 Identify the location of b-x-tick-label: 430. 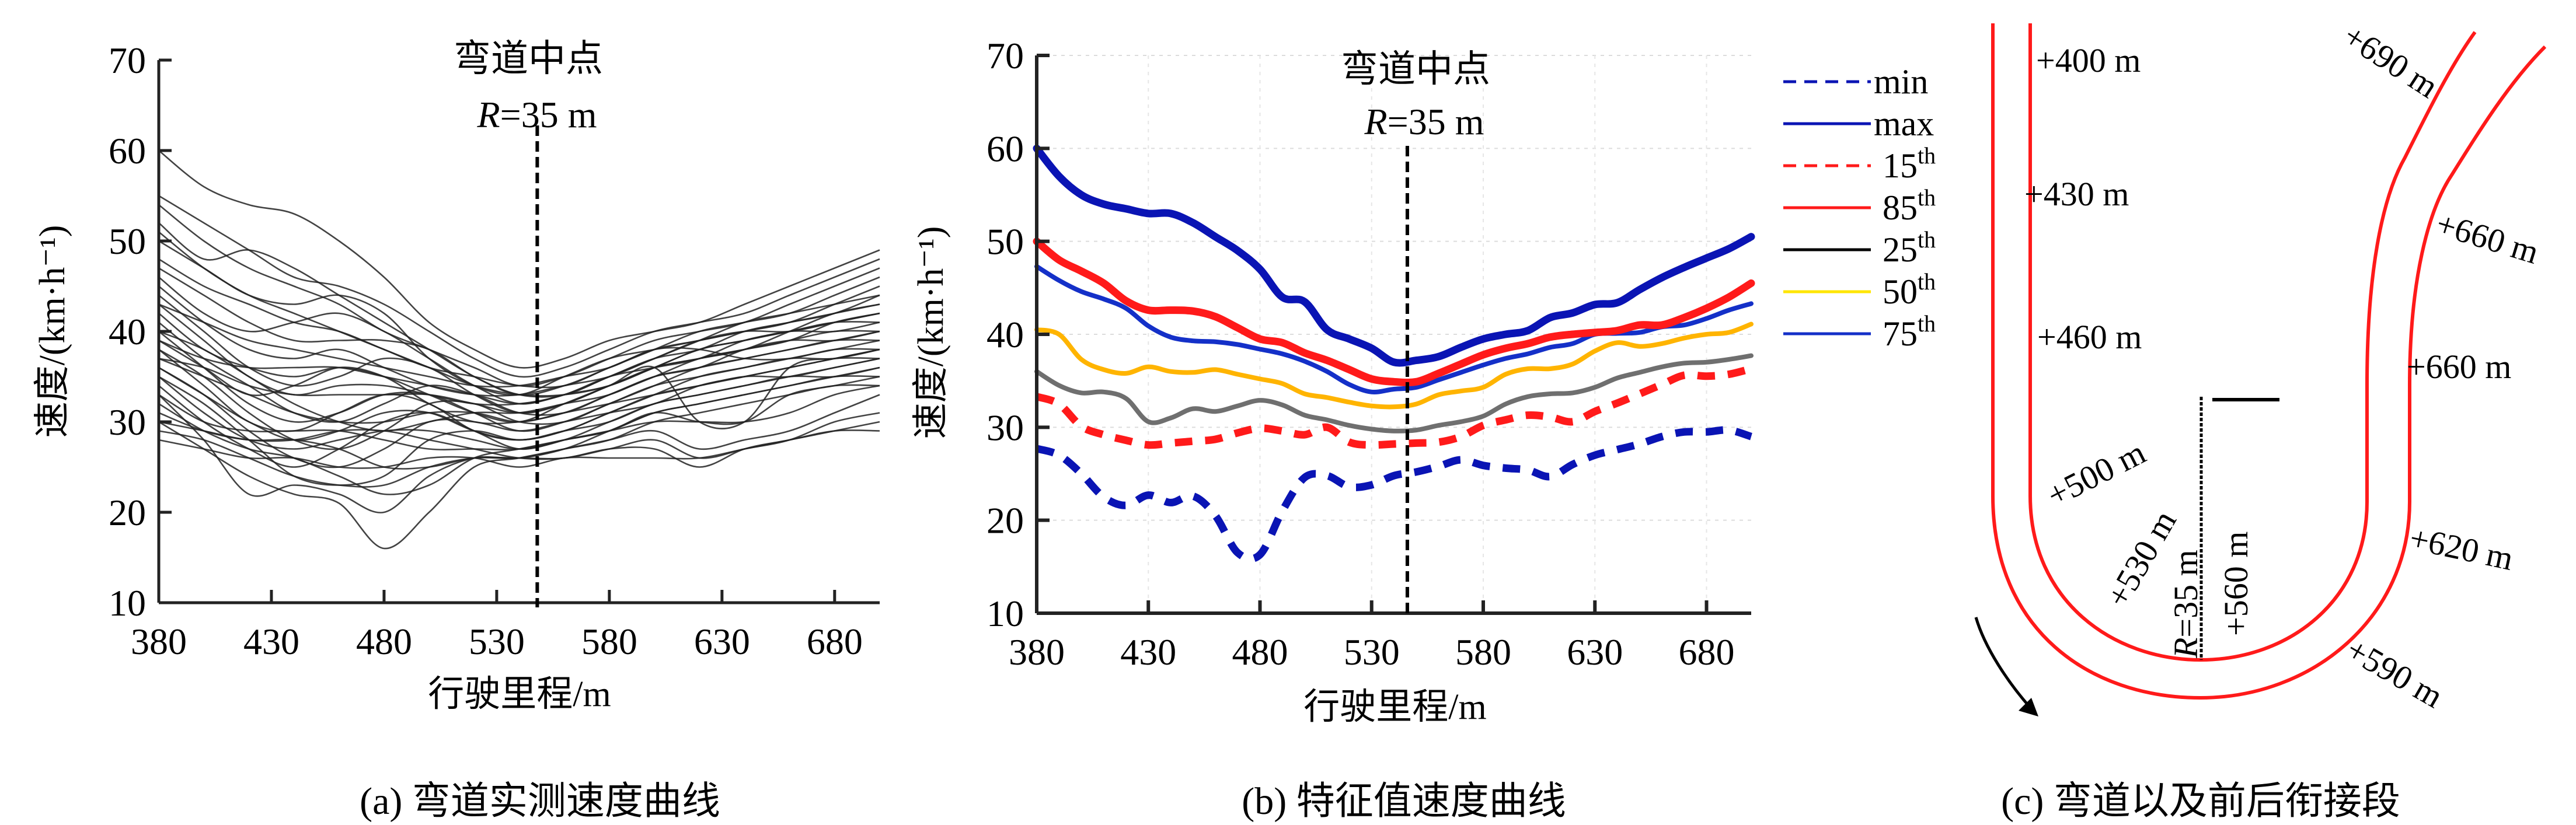
(1148, 652).